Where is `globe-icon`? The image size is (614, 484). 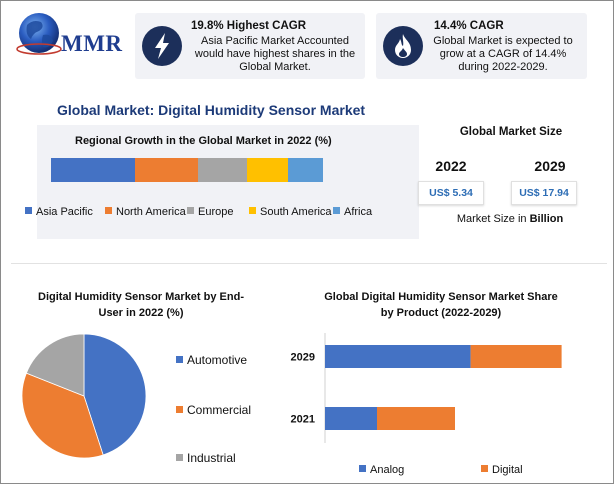
globe-icon is located at coordinates (39, 34).